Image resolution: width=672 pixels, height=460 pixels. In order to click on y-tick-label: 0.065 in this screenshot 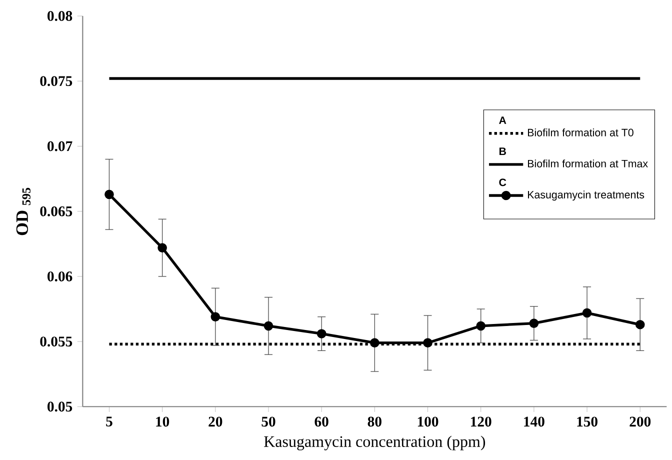, I will do `click(56, 211)`.